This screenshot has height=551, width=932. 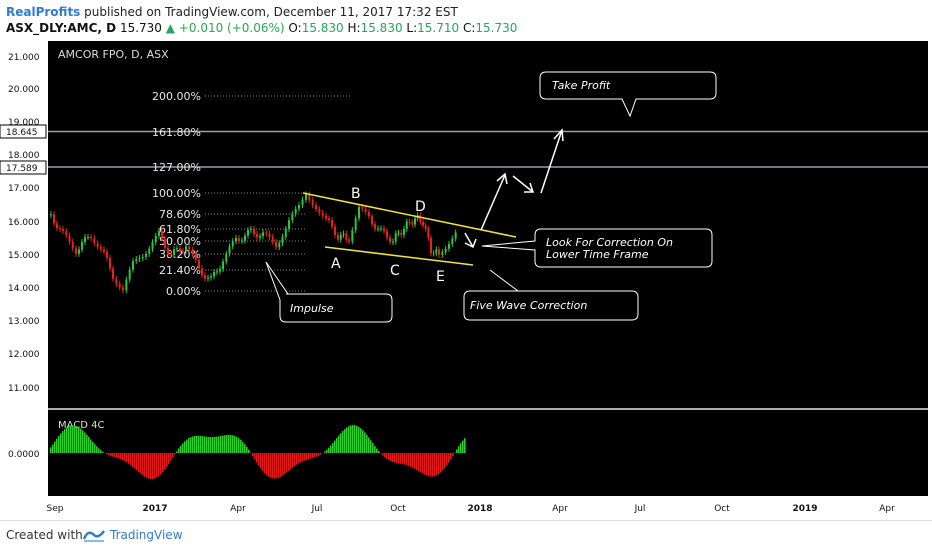 I want to click on wave-label-a: A, so click(x=336, y=264).